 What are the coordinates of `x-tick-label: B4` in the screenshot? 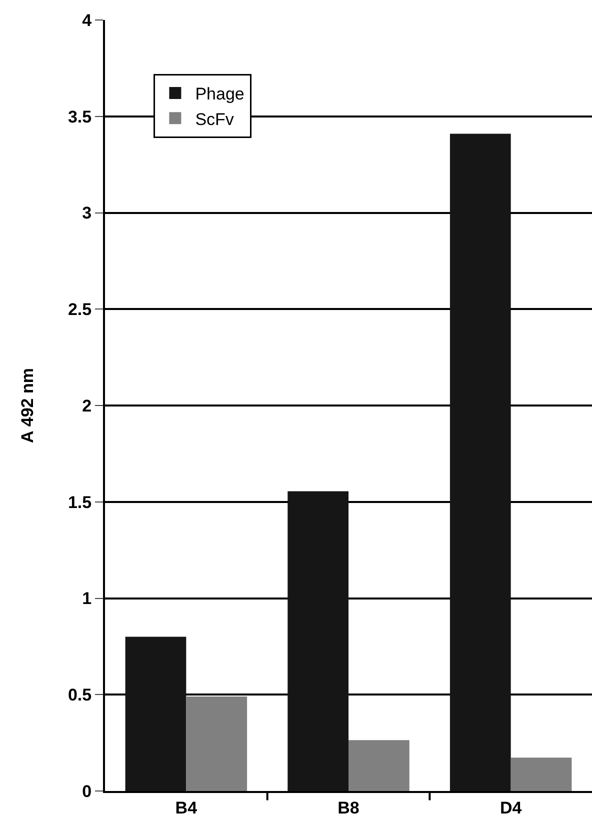 It's located at (186, 808).